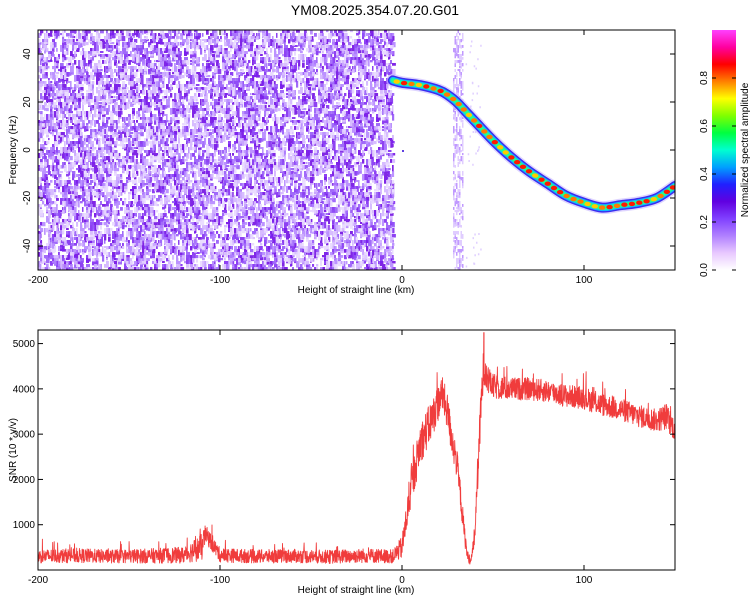 The image size is (750, 600). I want to click on y-tick-label: 4000, so click(24, 389).